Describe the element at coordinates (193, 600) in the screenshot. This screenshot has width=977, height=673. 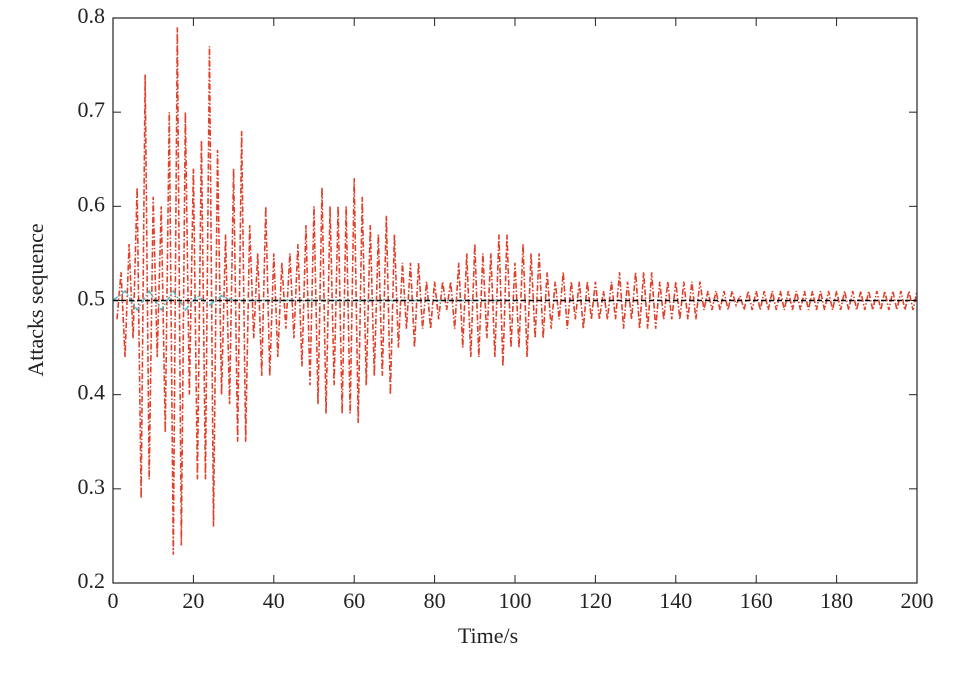
I see `x-tick-label: 20` at that location.